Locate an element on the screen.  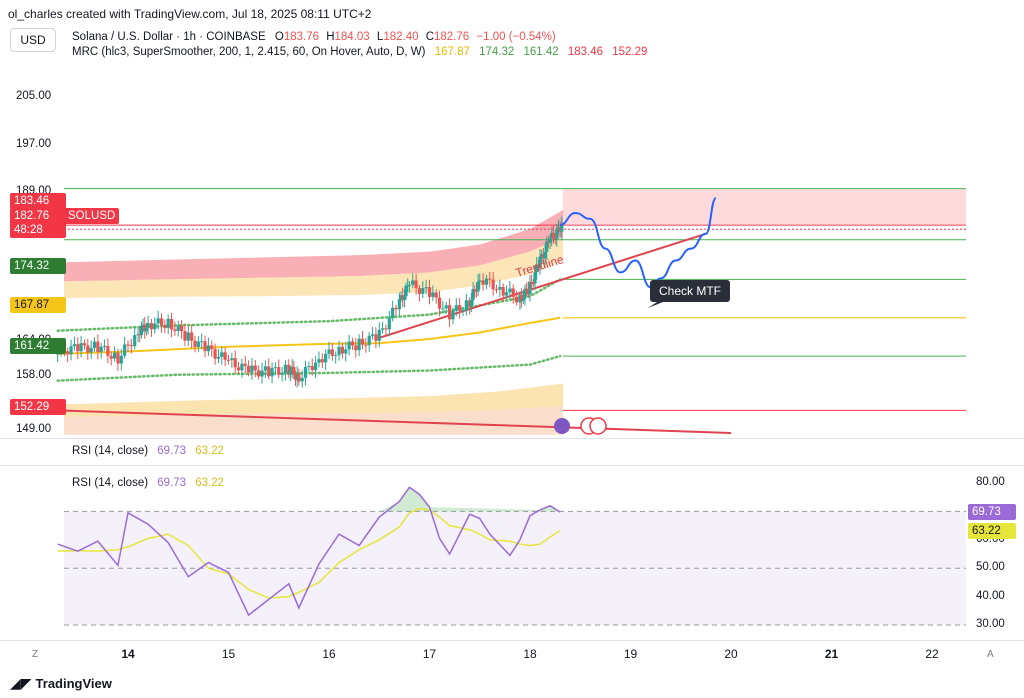
price-tag: 174.32 is located at coordinates (38, 266).